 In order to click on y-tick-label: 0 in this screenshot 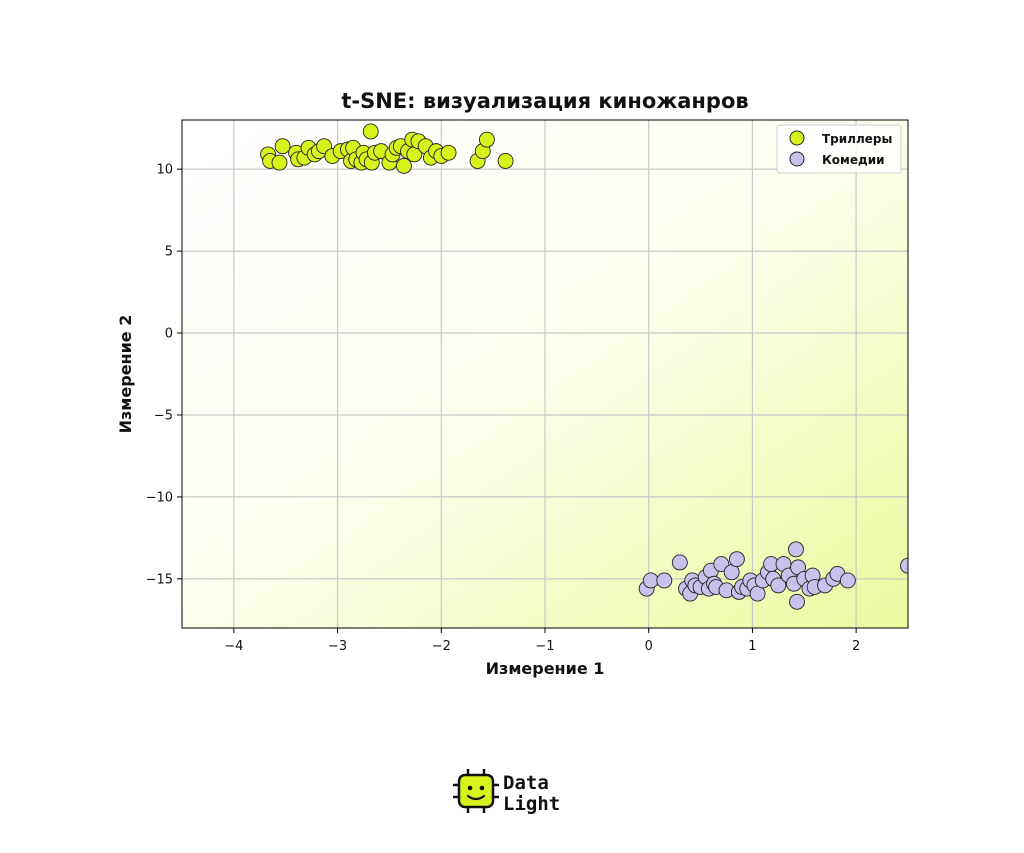, I will do `click(169, 334)`.